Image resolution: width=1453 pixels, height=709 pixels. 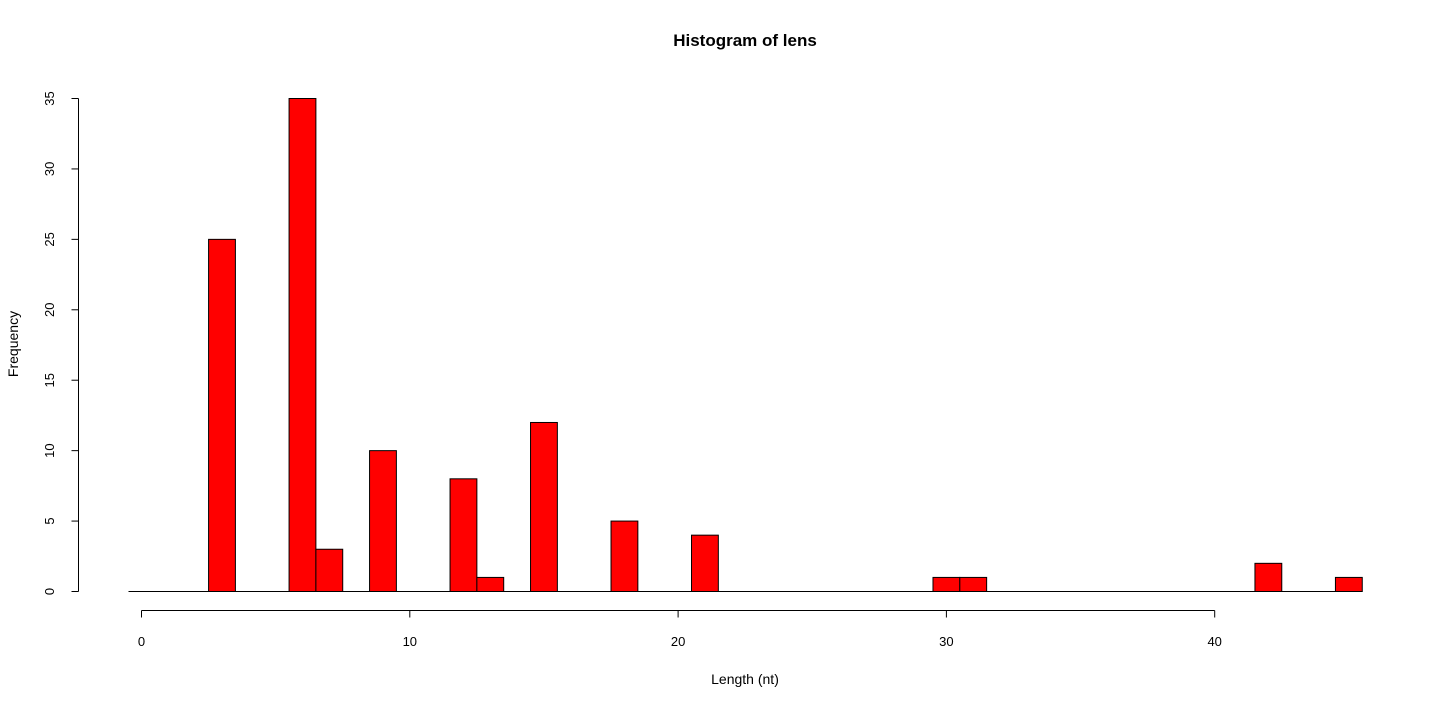 I want to click on x-axis: 0 10 20 30 40, so click(x=680, y=629).